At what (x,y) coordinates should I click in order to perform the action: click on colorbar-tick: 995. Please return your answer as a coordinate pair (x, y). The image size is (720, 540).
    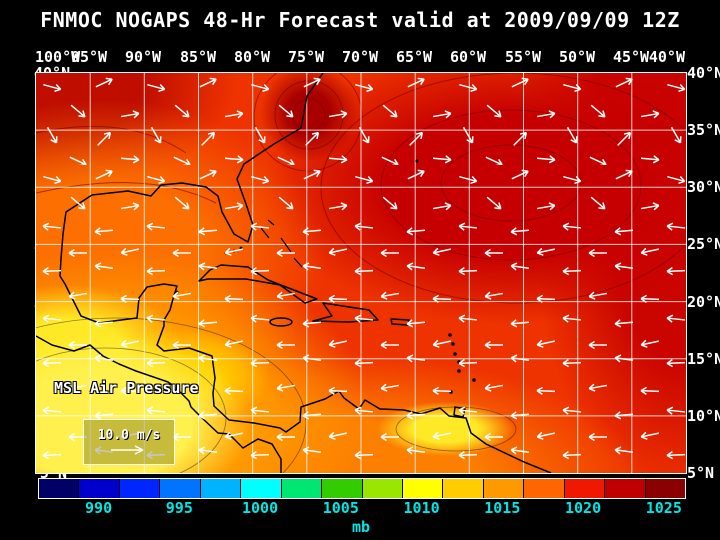
    Looking at the image, I should click on (179, 508).